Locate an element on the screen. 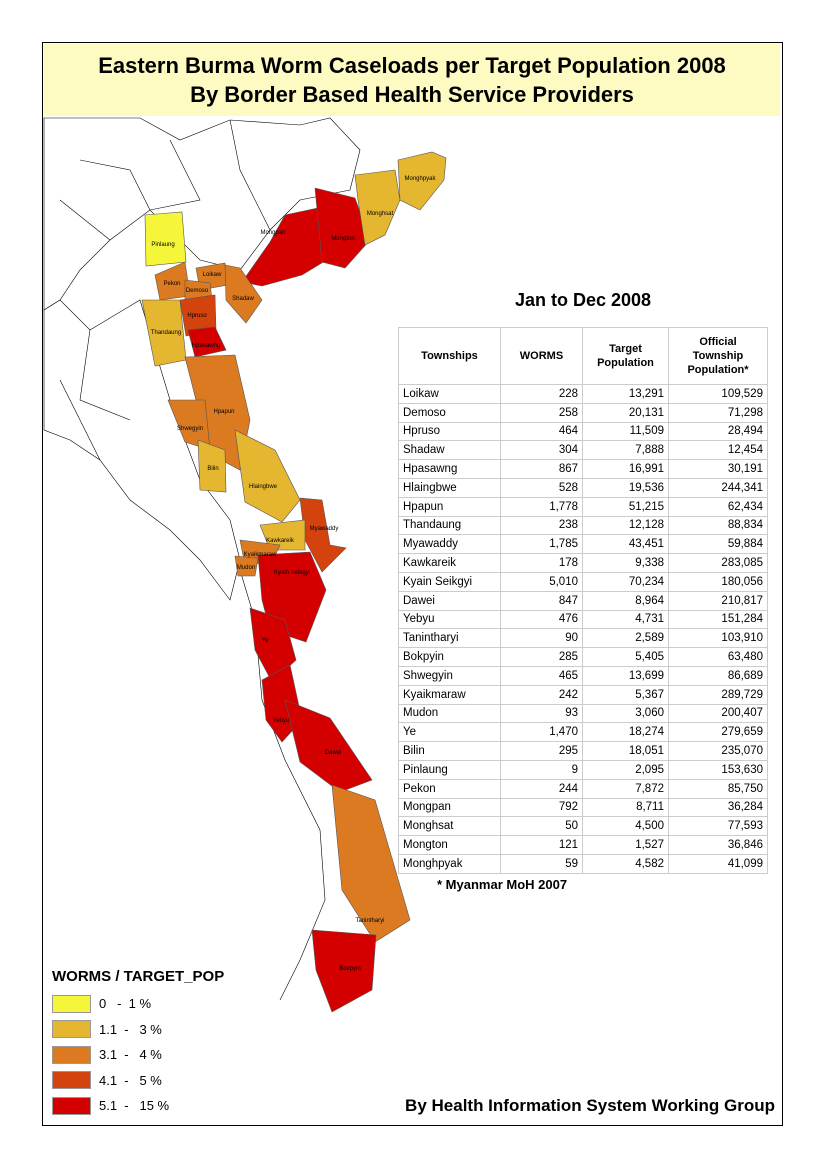 This screenshot has width=827, height=1169. worms-count: 242 is located at coordinates (541, 694).